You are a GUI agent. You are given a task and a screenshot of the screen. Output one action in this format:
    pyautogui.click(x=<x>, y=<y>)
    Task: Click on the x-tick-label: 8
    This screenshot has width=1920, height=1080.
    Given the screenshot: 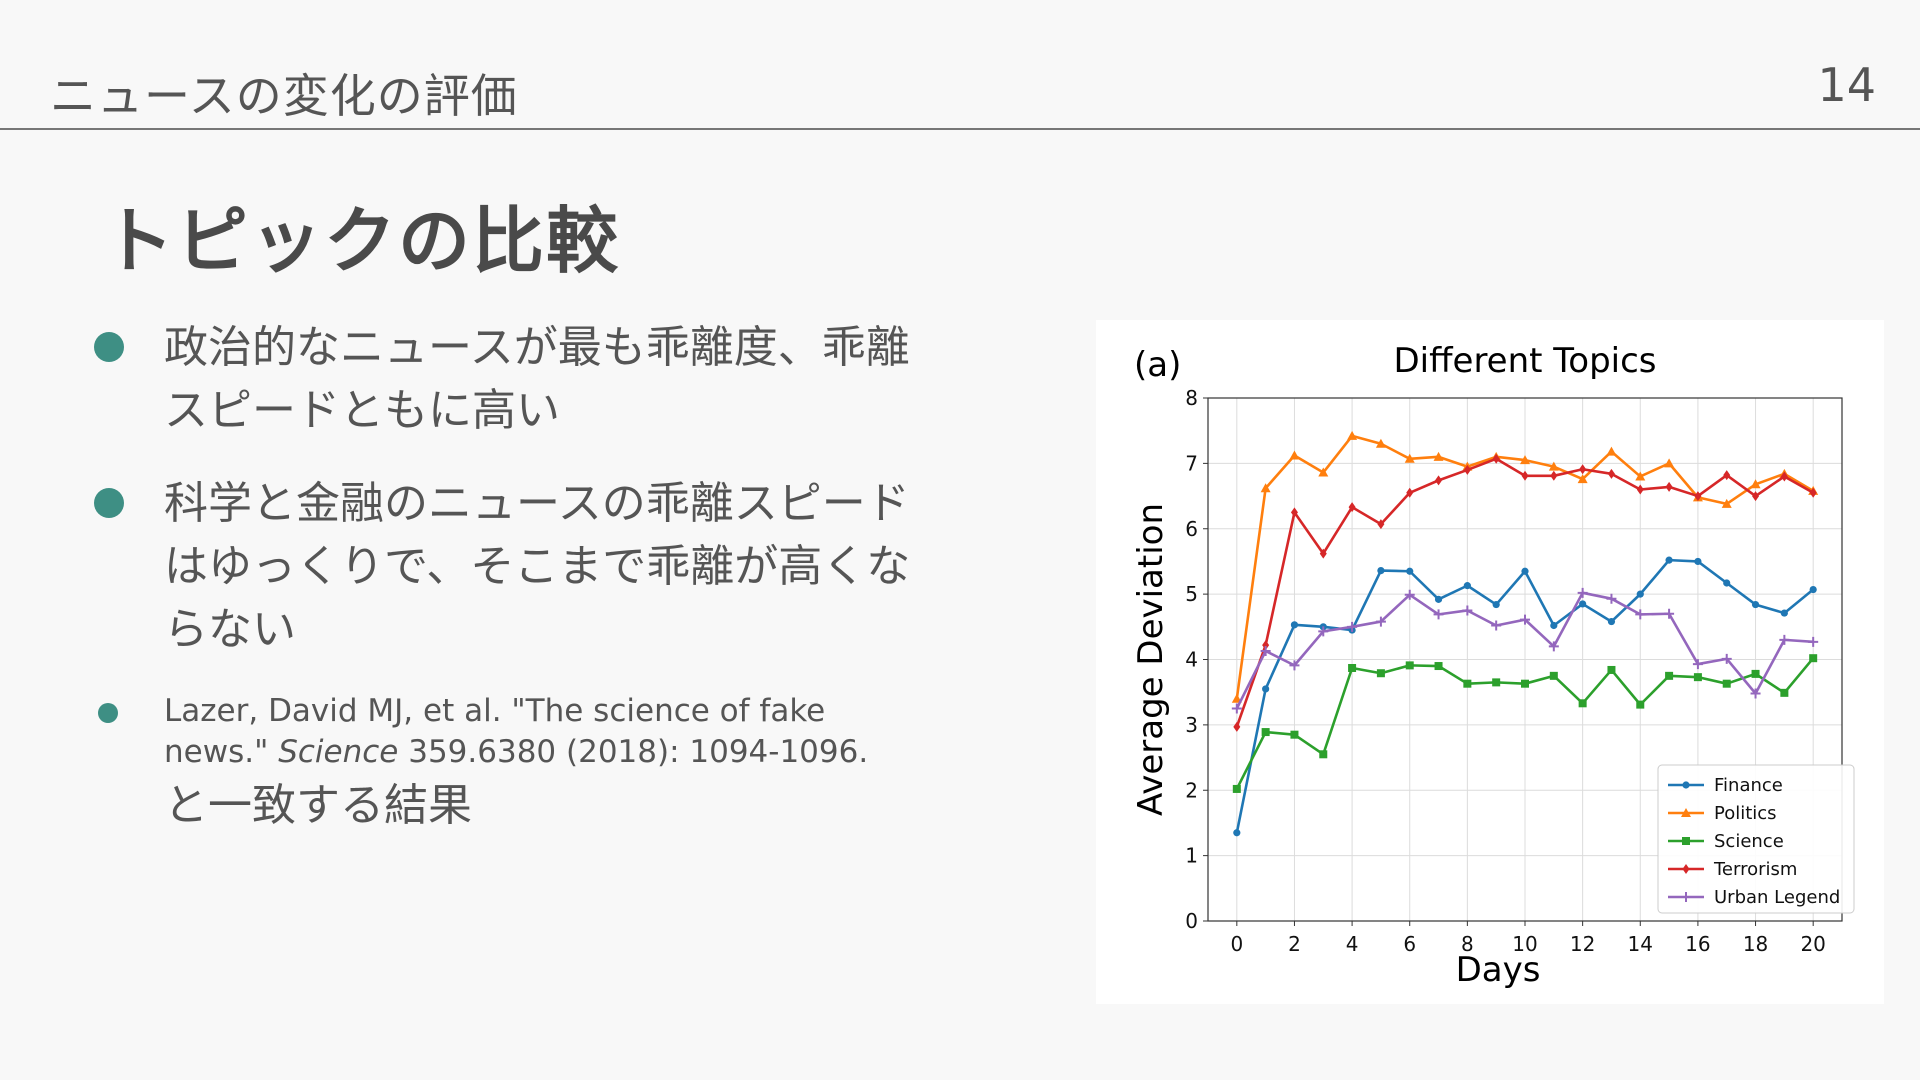 What is the action you would take?
    pyautogui.click(x=1467, y=944)
    